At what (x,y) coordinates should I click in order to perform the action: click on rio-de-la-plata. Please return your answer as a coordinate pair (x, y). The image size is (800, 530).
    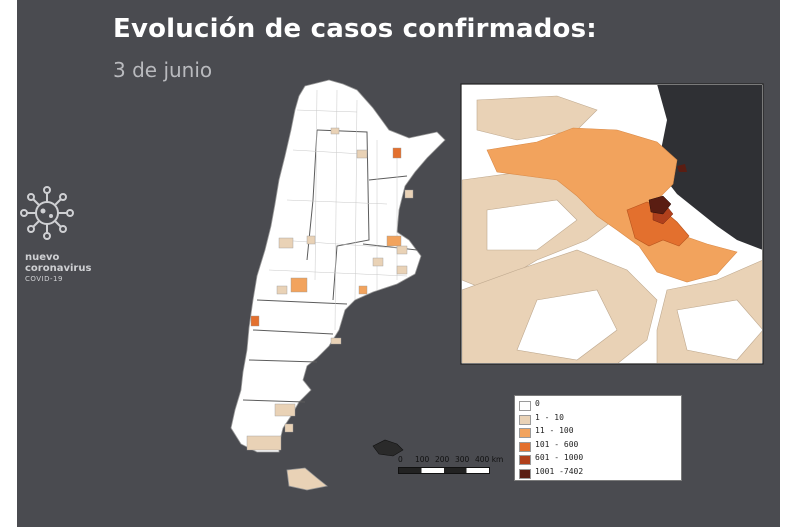
    Looking at the image, I should click on (709, 167).